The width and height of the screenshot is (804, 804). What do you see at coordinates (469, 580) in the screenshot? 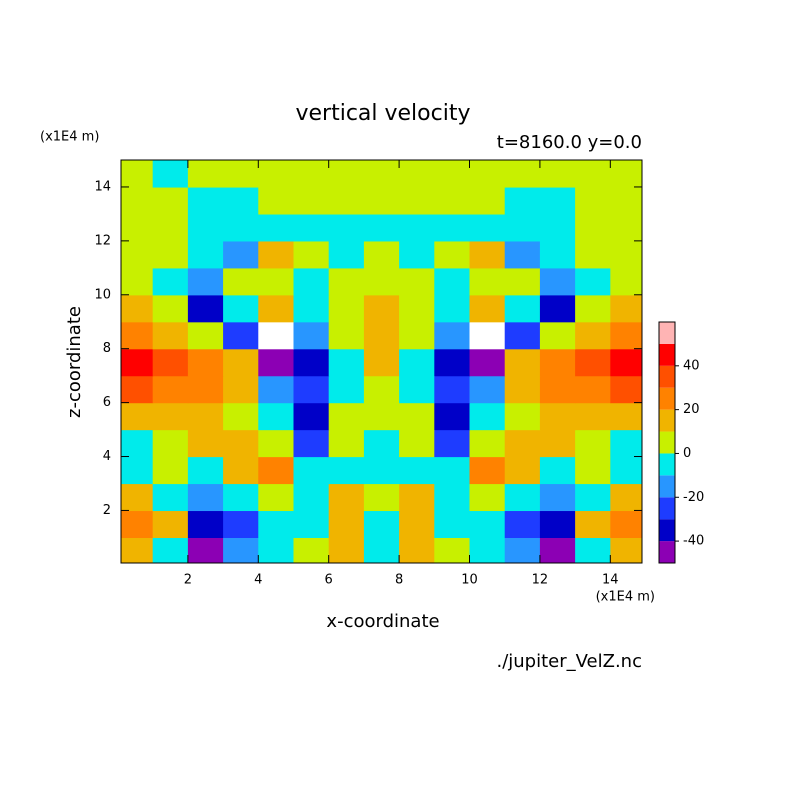
I see `x-tick-label: 10` at bounding box center [469, 580].